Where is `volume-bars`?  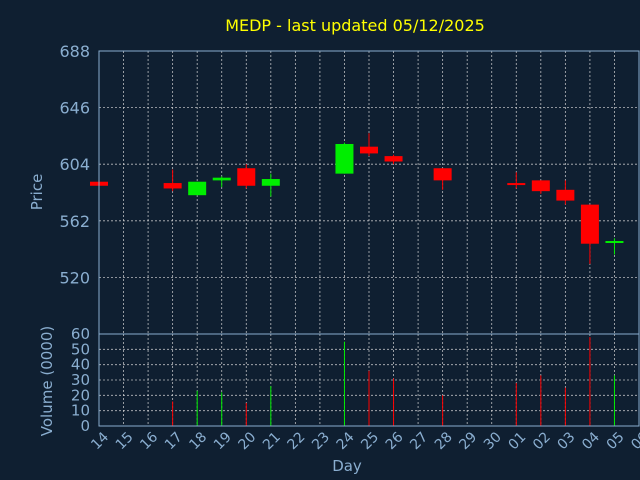
volume-bars is located at coordinates (393, 381).